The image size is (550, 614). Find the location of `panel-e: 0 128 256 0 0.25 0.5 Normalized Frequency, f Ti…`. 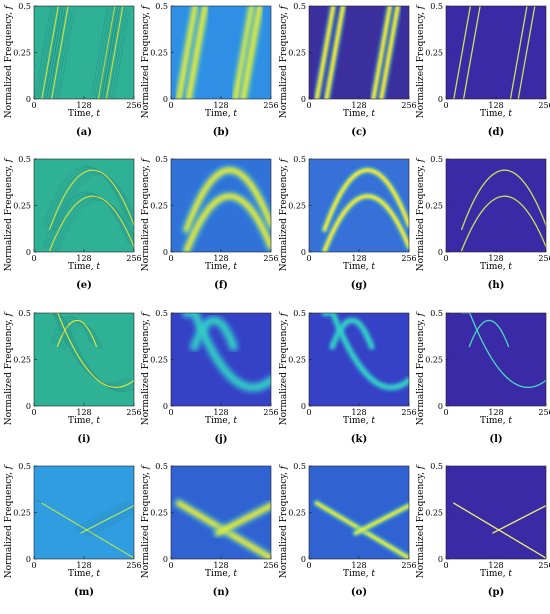

panel-e: 0 128 256 0 0.25 0.5 Normalized Frequency, f Ti… is located at coordinates (71, 229).